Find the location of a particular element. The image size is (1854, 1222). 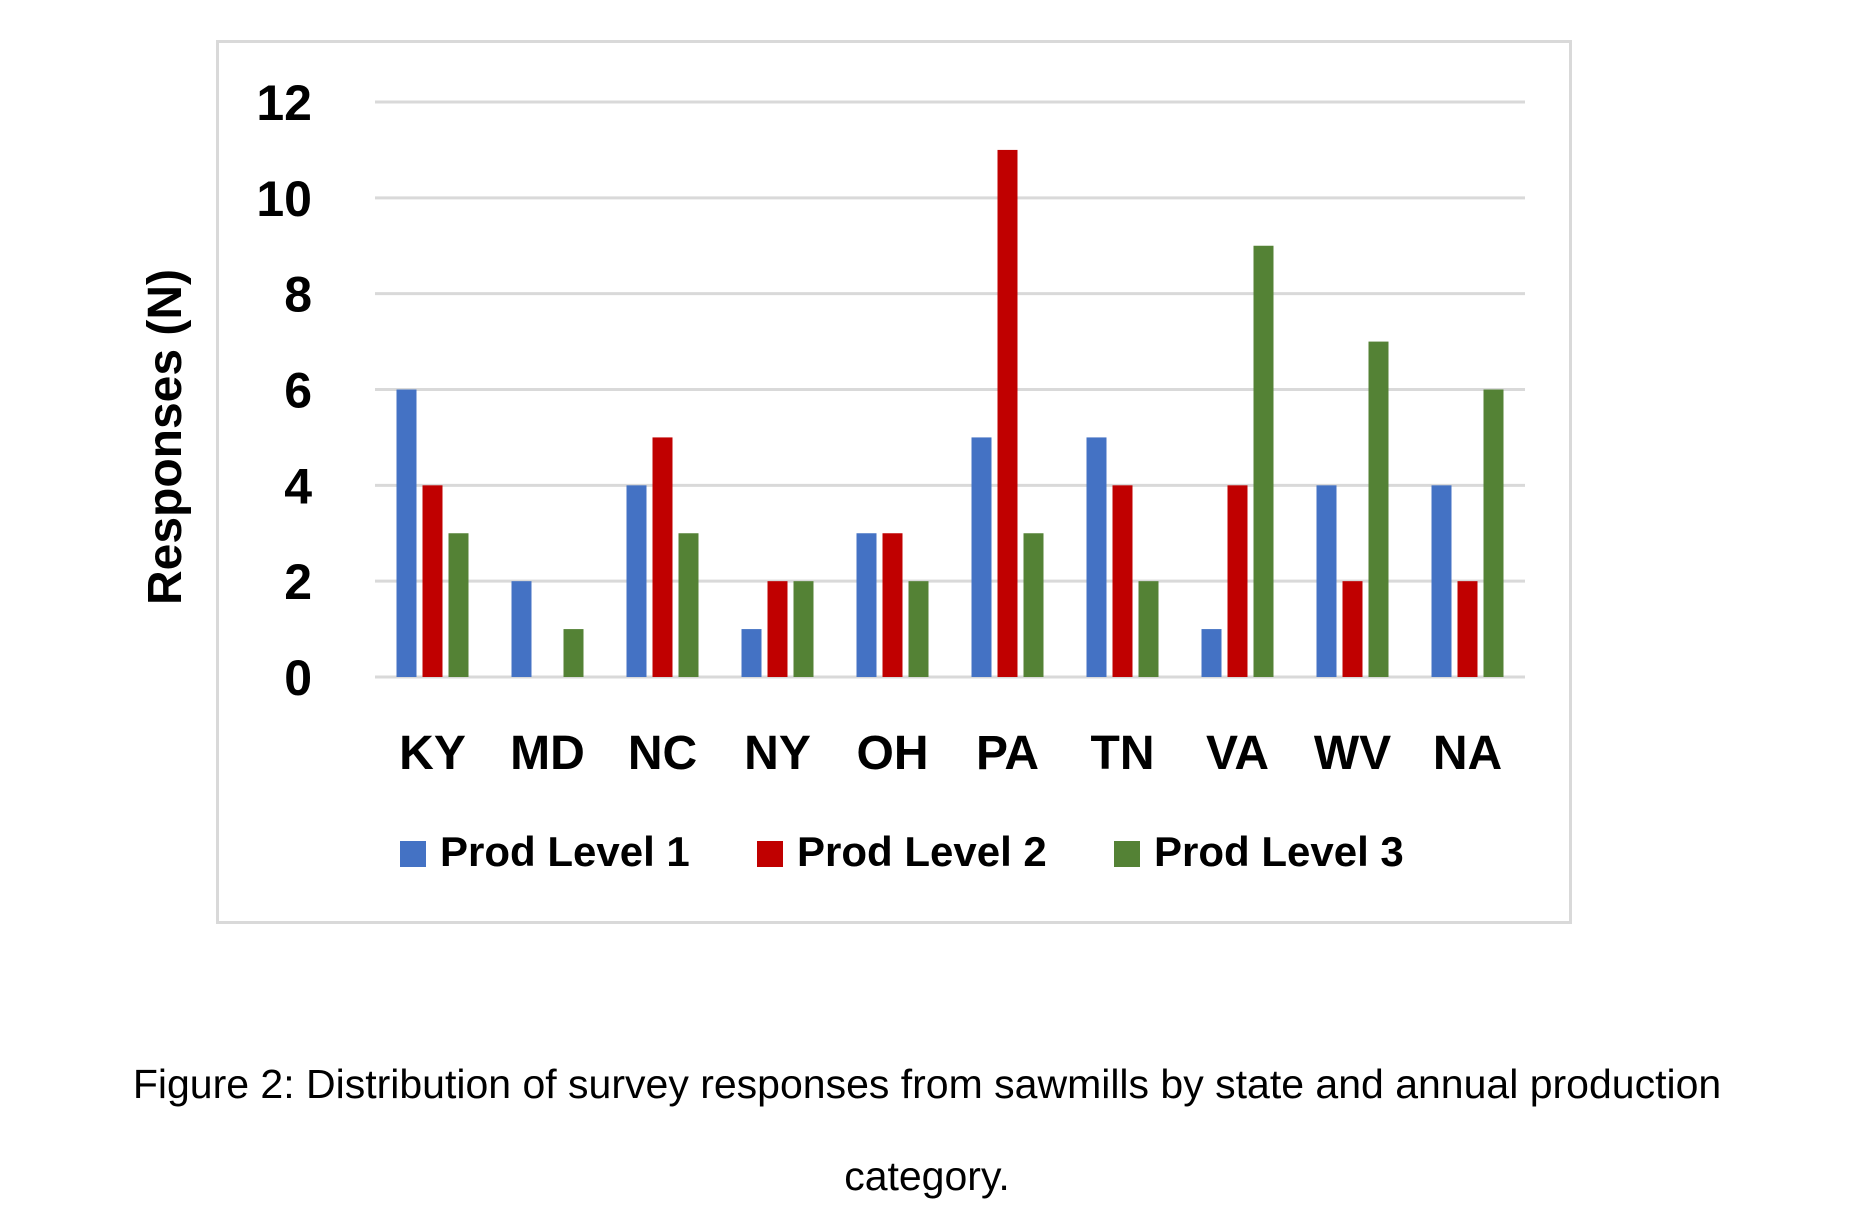

y-tick-label: 2 is located at coordinates (298, 582).